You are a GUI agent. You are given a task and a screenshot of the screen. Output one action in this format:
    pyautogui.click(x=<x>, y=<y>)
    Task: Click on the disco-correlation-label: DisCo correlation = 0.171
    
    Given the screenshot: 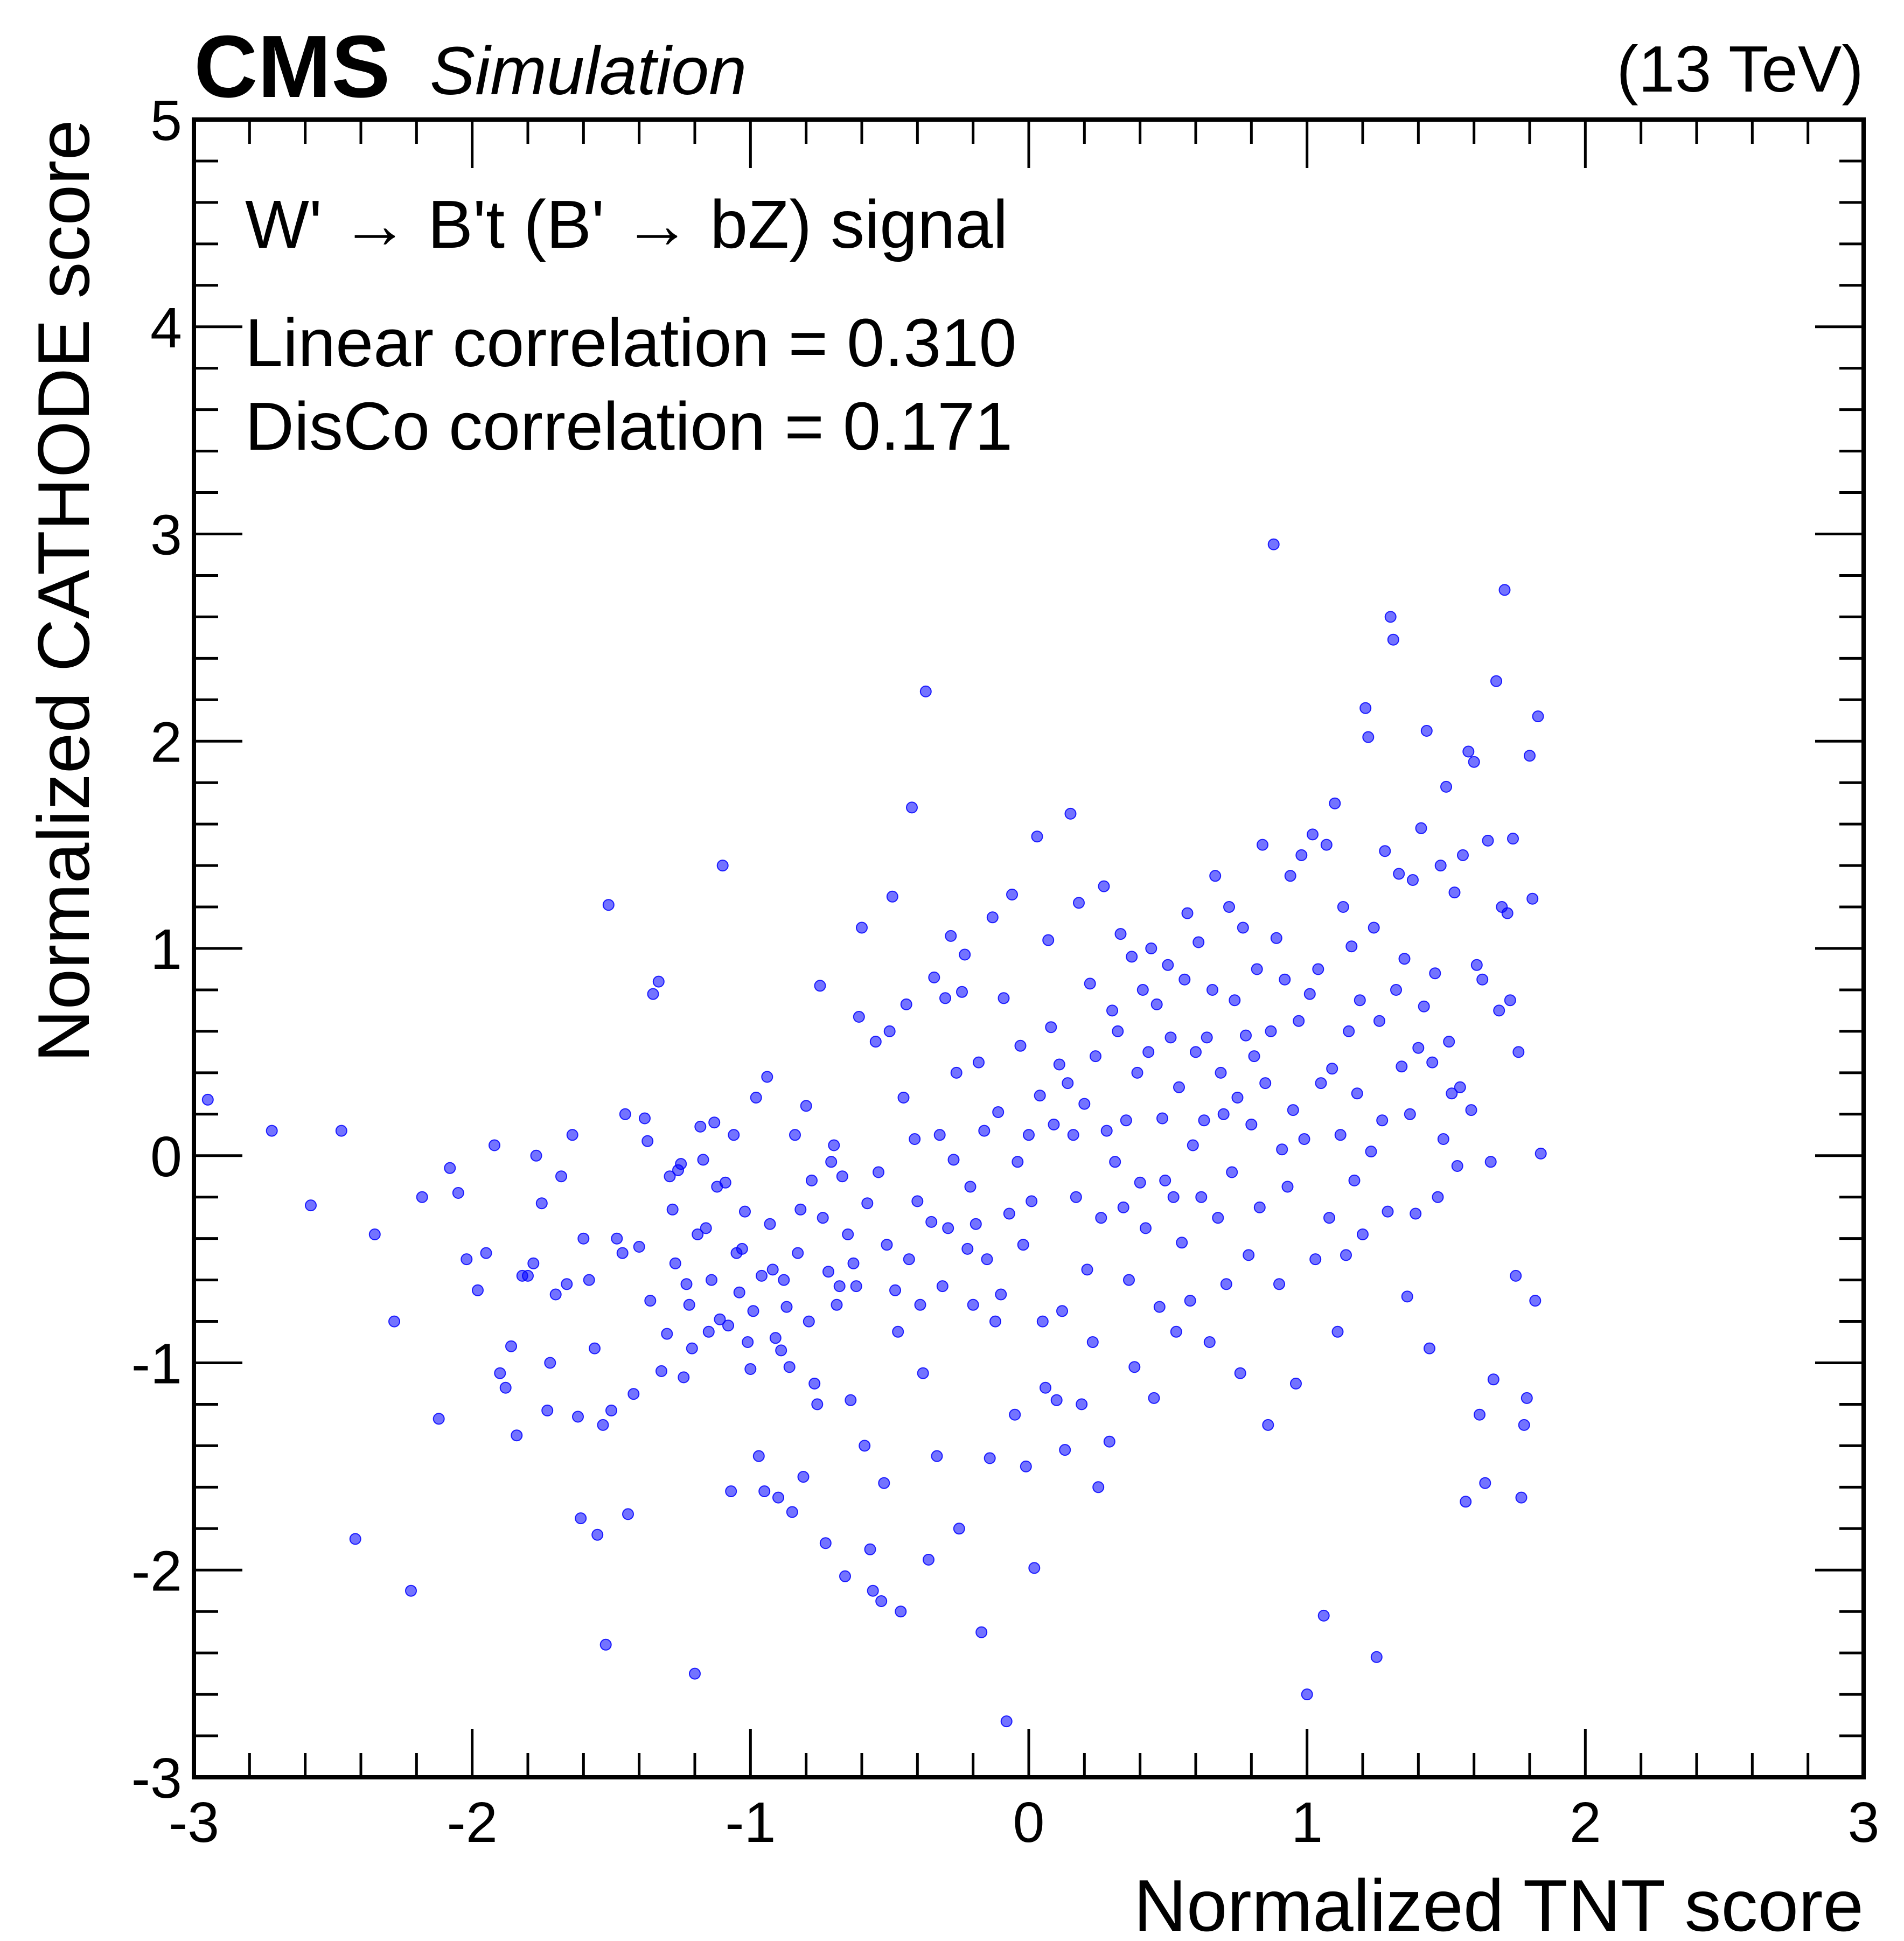 What is the action you would take?
    pyautogui.click(x=629, y=426)
    